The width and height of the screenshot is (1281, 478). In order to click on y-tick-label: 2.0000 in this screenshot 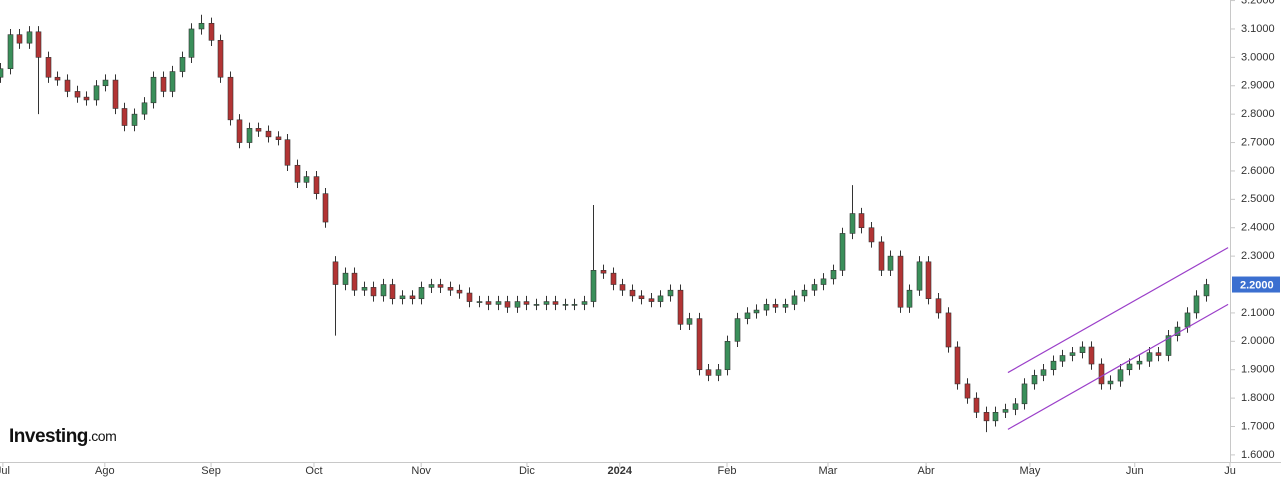, I will do `click(1258, 341)`.